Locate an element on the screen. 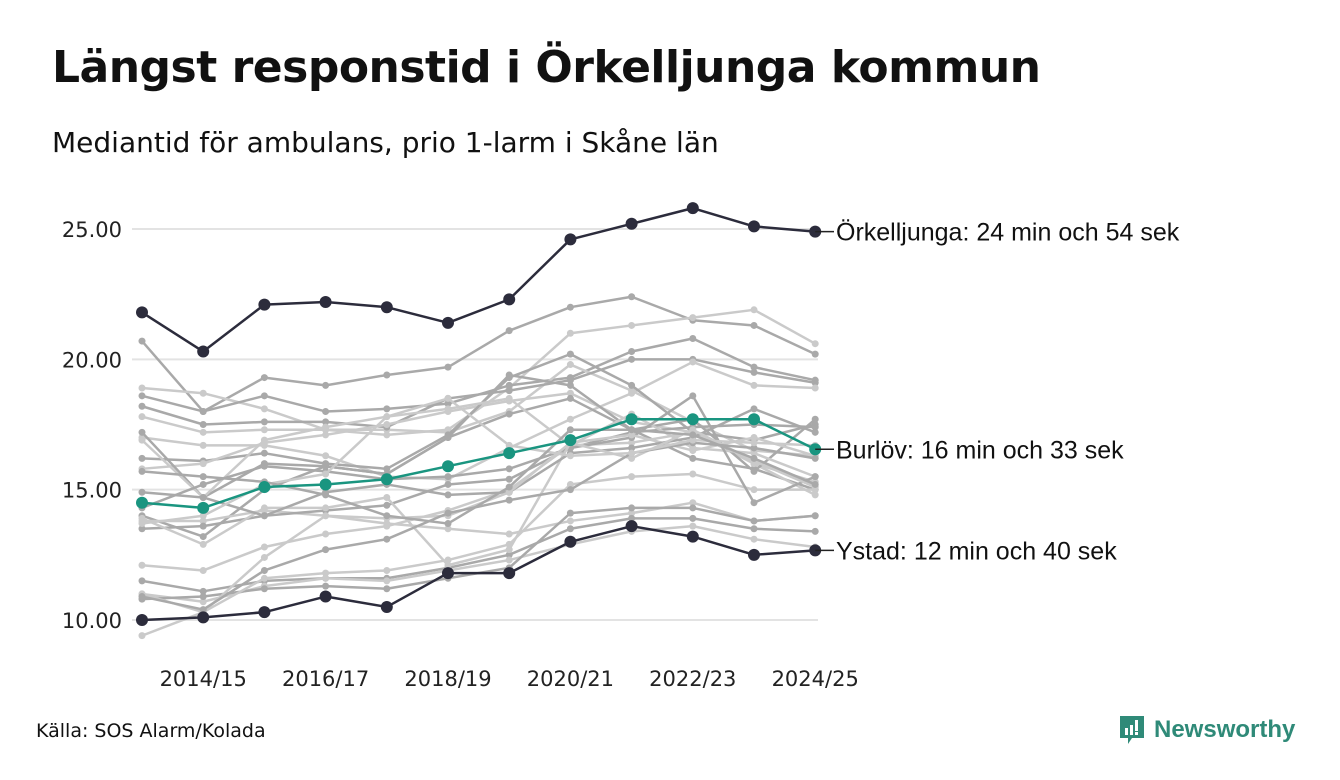  y-tick-label: 10.00 is located at coordinates (92, 621).